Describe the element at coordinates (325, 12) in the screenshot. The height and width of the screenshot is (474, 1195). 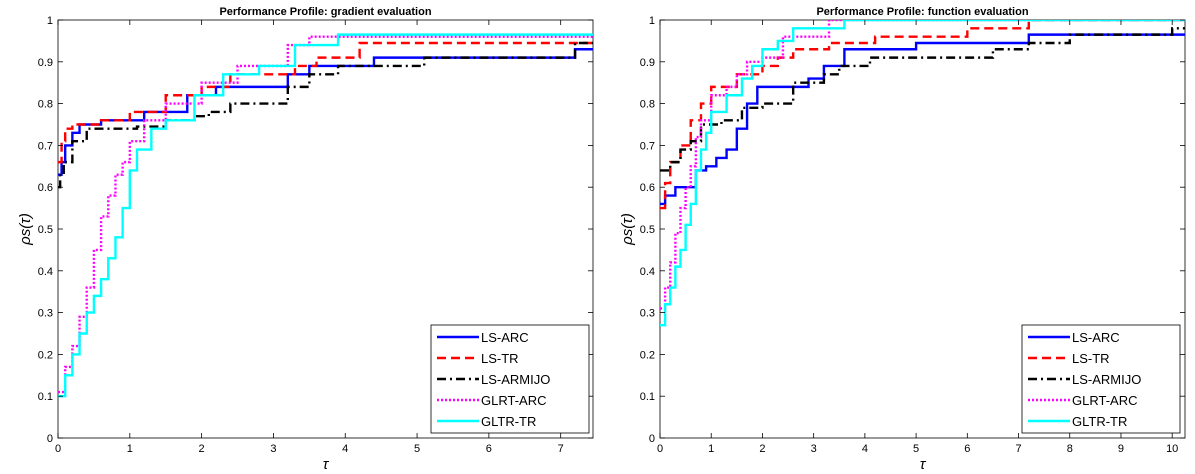
I see `chart-title: Performance Profile: gradient evaluation` at that location.